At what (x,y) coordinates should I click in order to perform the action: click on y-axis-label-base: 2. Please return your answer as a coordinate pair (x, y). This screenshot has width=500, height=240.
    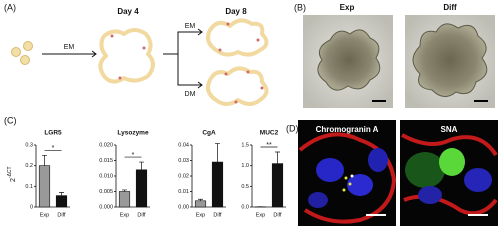
    Looking at the image, I should click on (13, 180).